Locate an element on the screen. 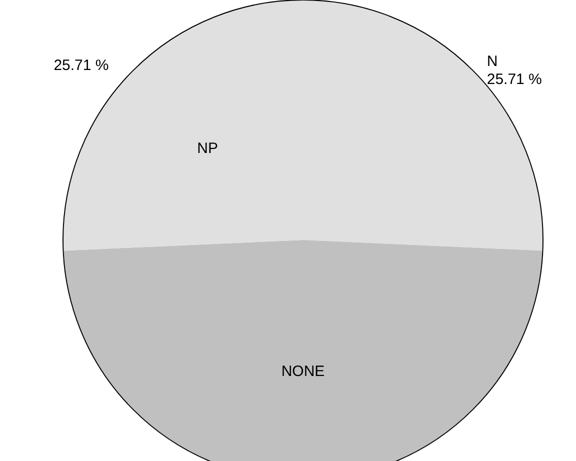 The height and width of the screenshot is (461, 576). slice-label: NONE is located at coordinates (303, 371).